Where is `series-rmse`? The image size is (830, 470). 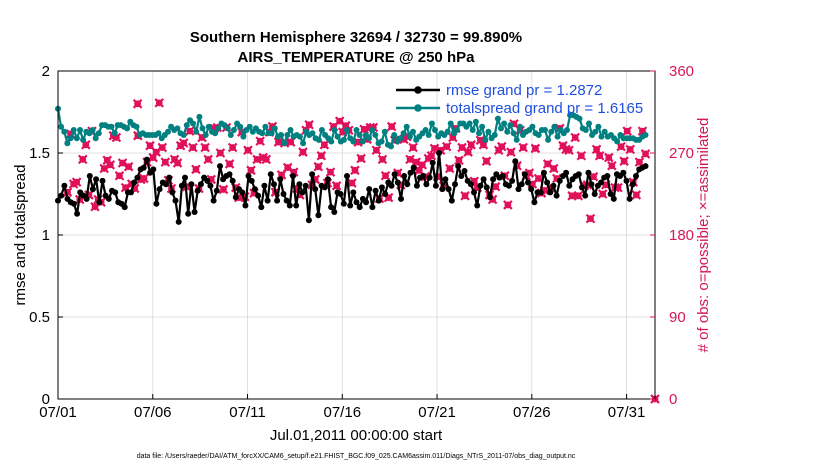
series-rmse is located at coordinates (352, 187).